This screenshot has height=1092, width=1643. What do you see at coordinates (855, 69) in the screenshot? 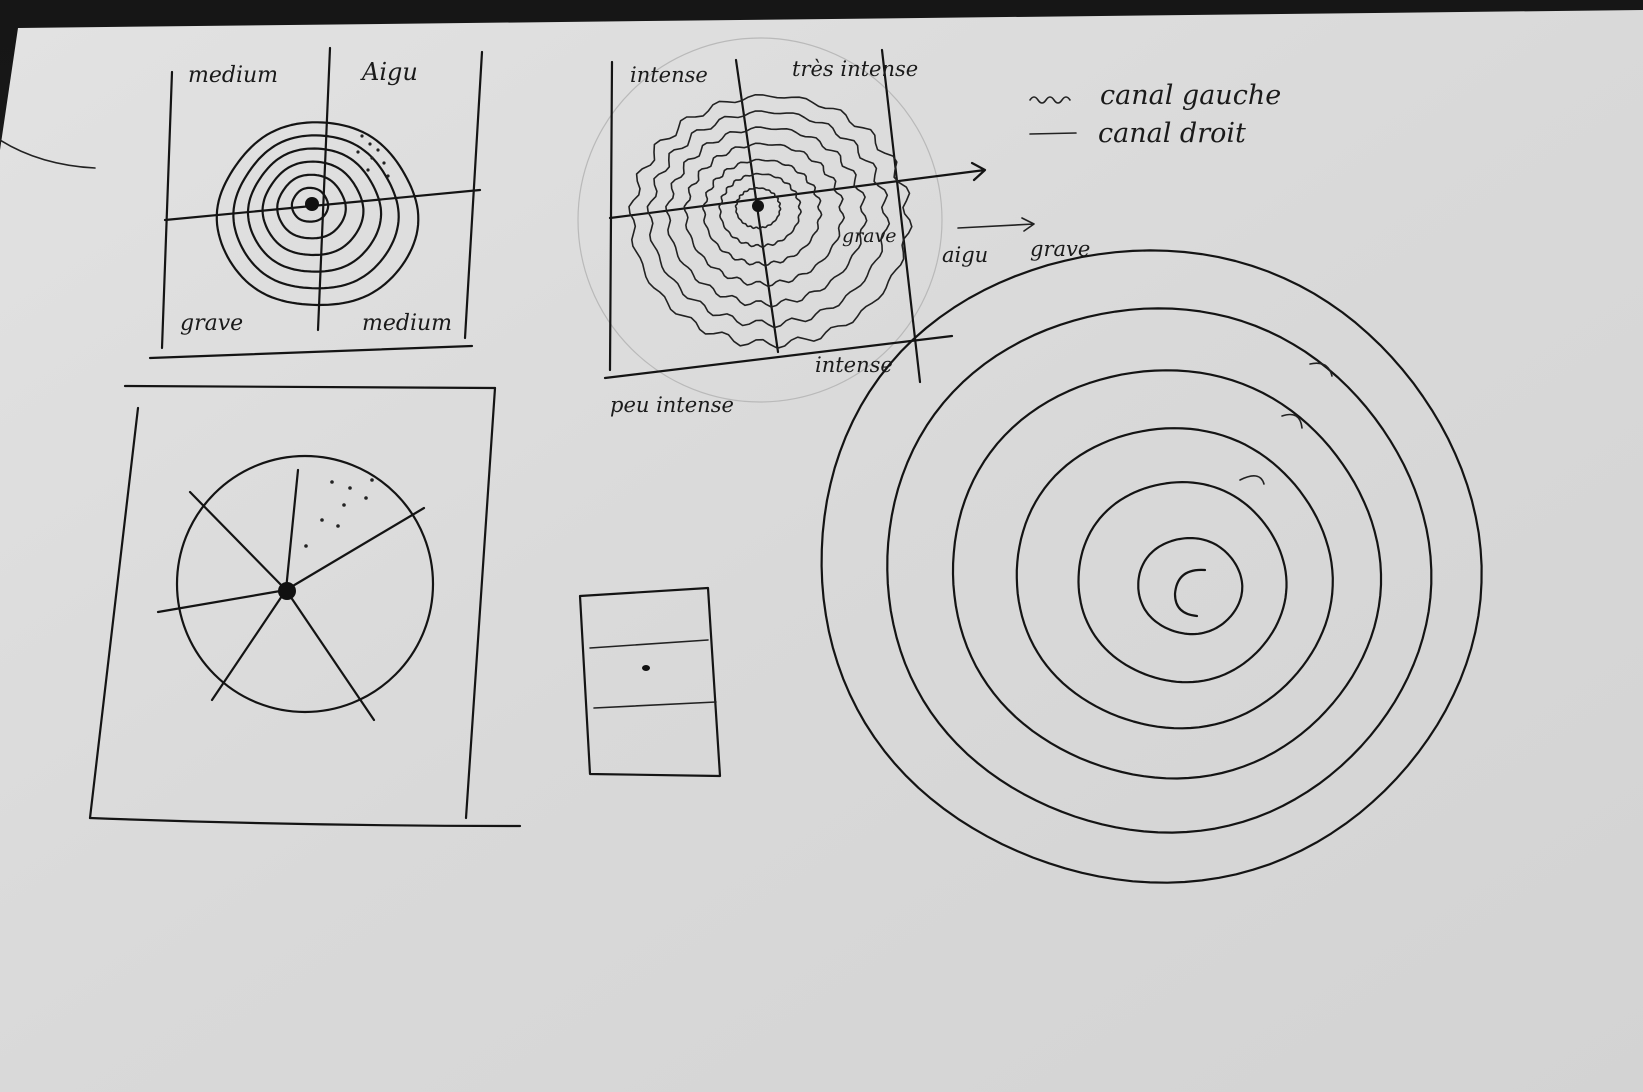
I see `label-tres-intense: très intense` at bounding box center [855, 69].